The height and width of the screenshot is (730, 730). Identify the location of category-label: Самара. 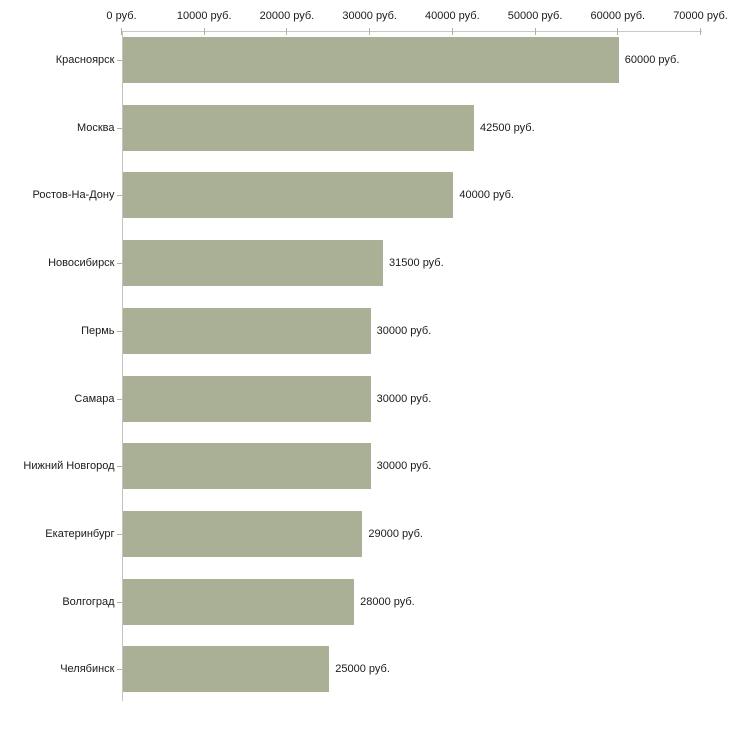
(94, 398).